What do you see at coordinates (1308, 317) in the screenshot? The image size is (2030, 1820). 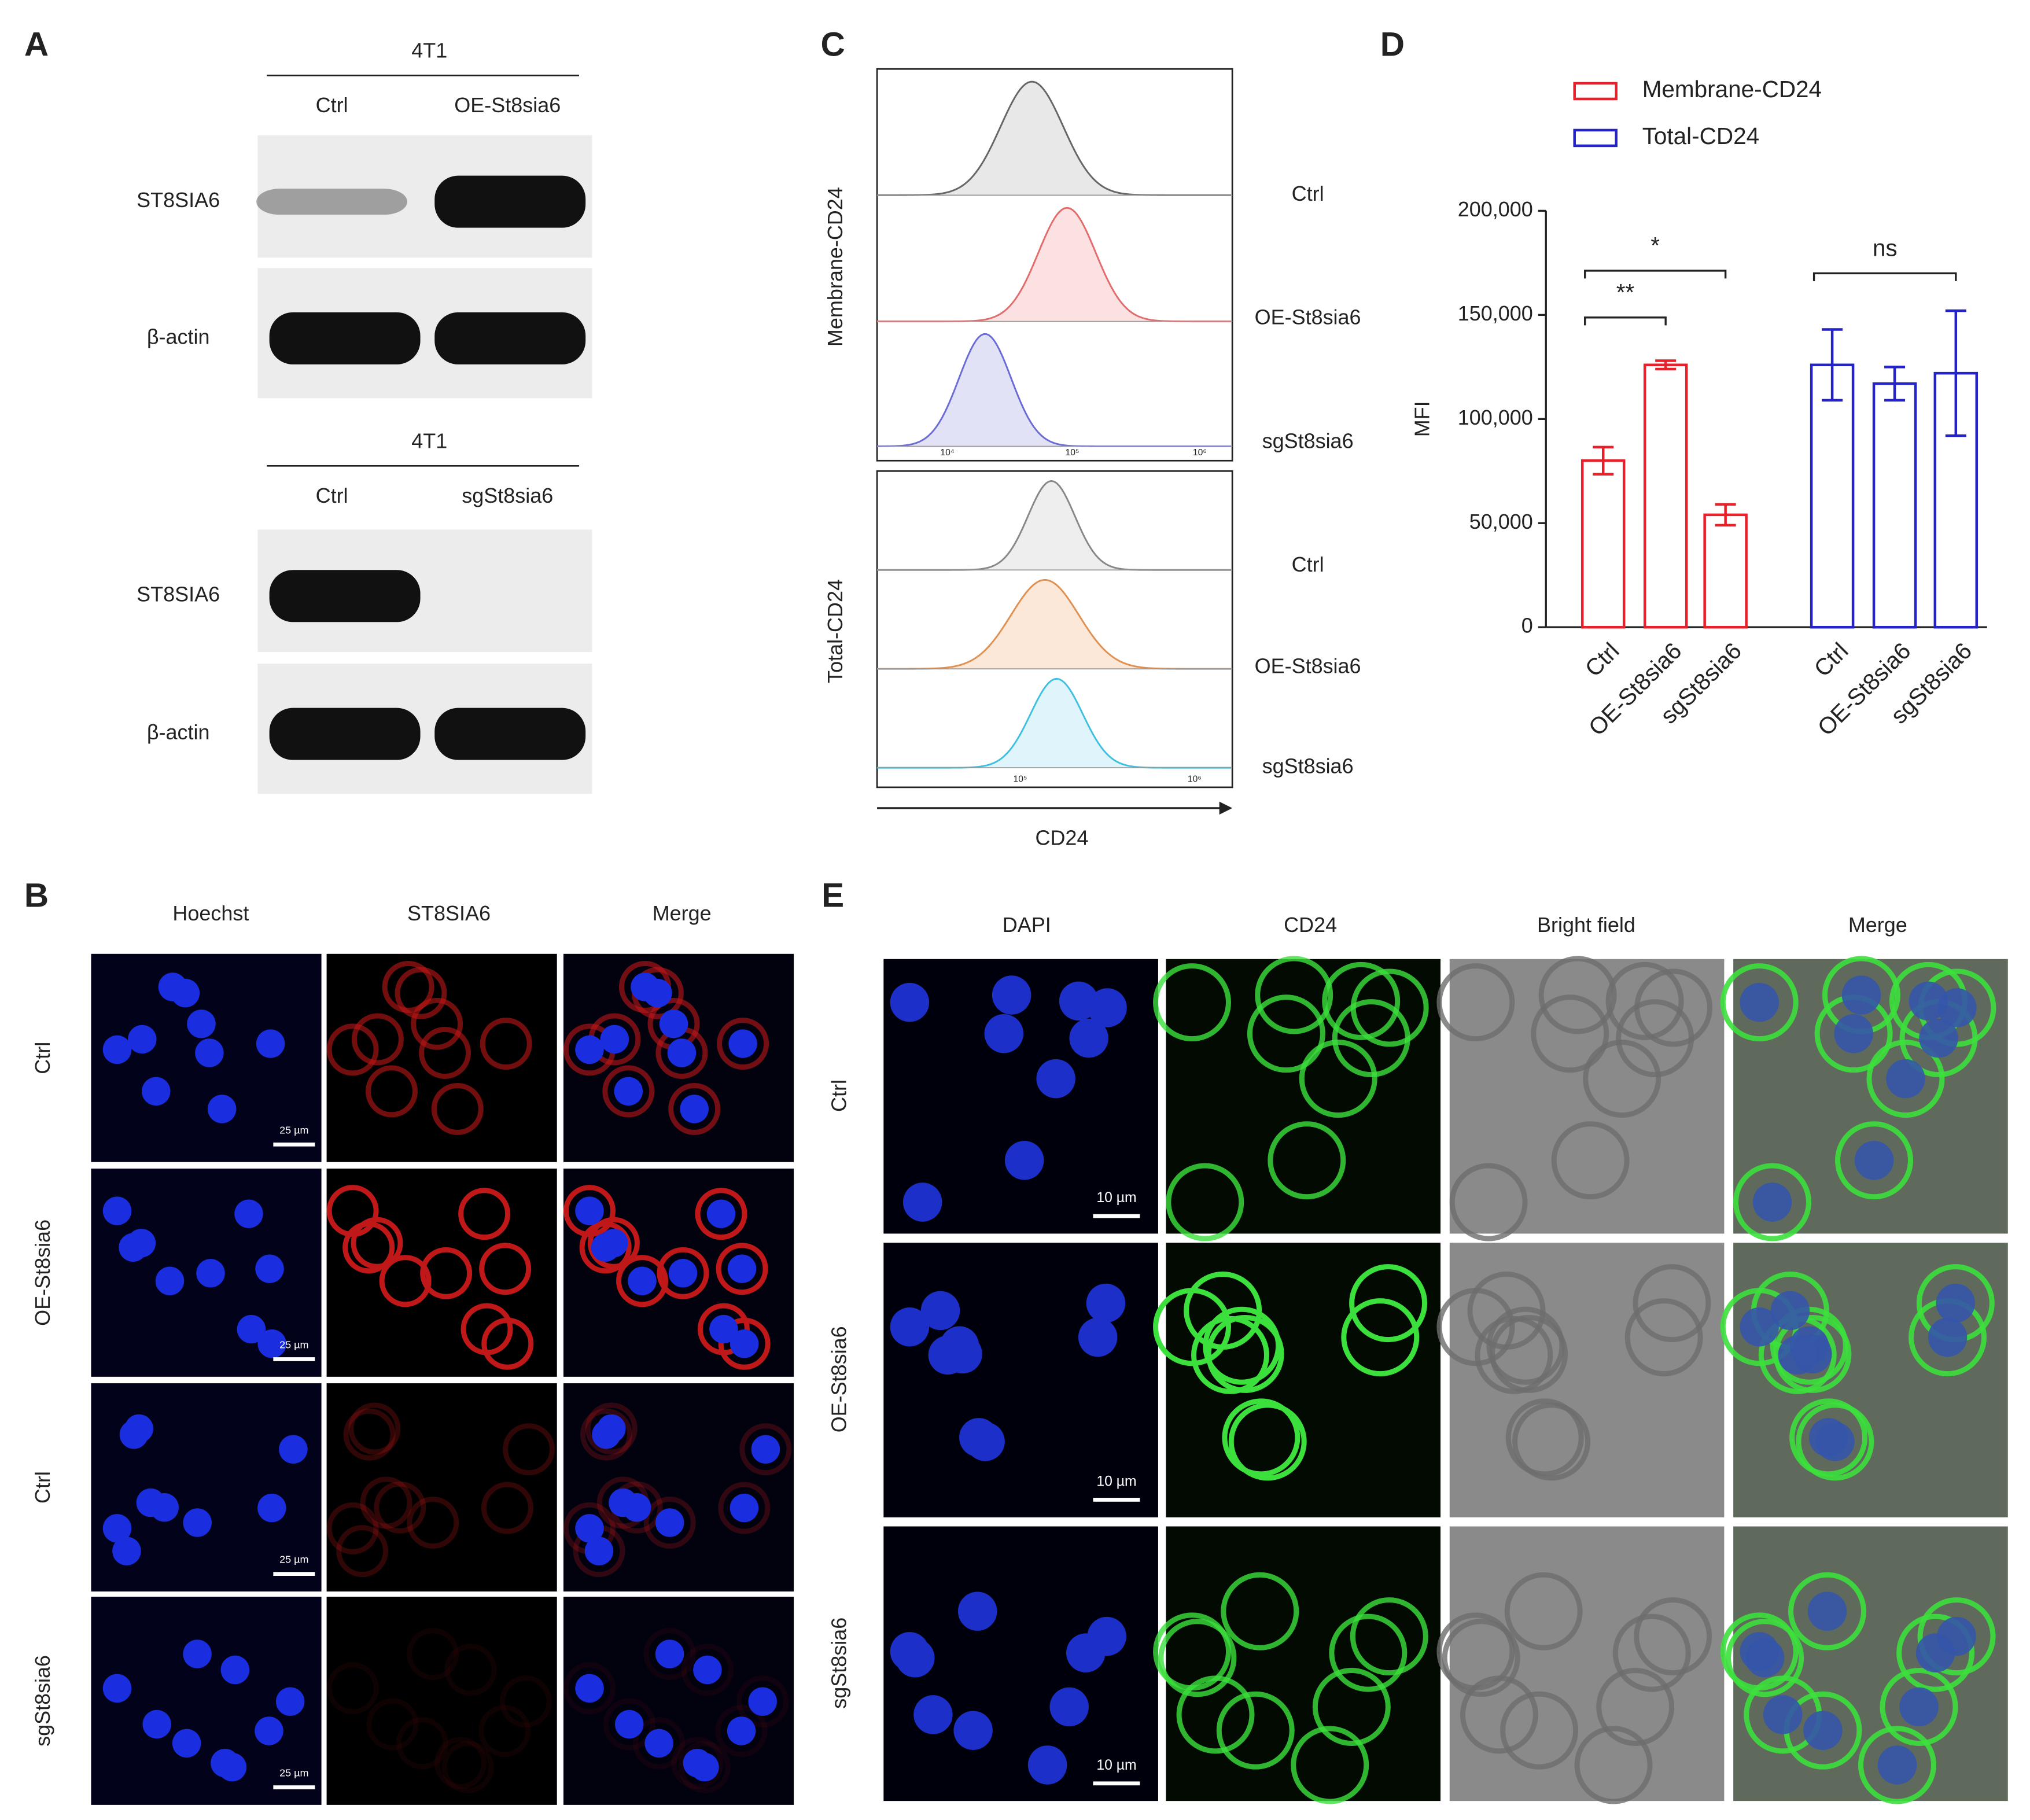 I see `sample-label: OE-St8sia6` at bounding box center [1308, 317].